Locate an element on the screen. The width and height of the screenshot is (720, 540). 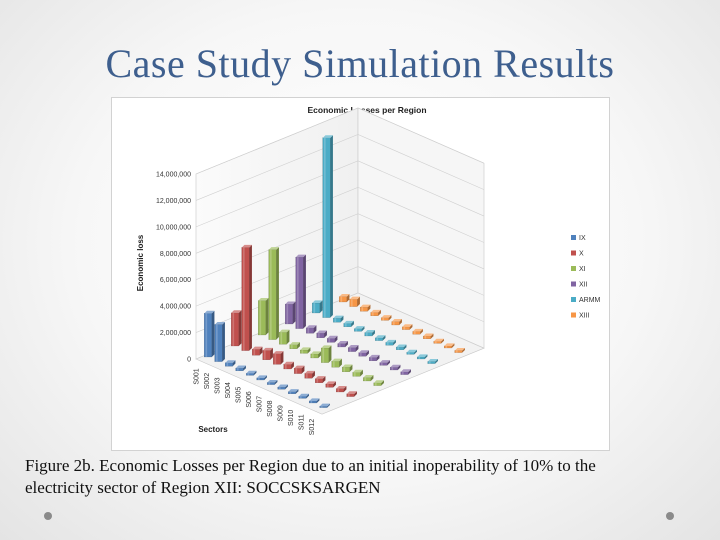
bar-armm-s009 is located at coordinates (401, 347).